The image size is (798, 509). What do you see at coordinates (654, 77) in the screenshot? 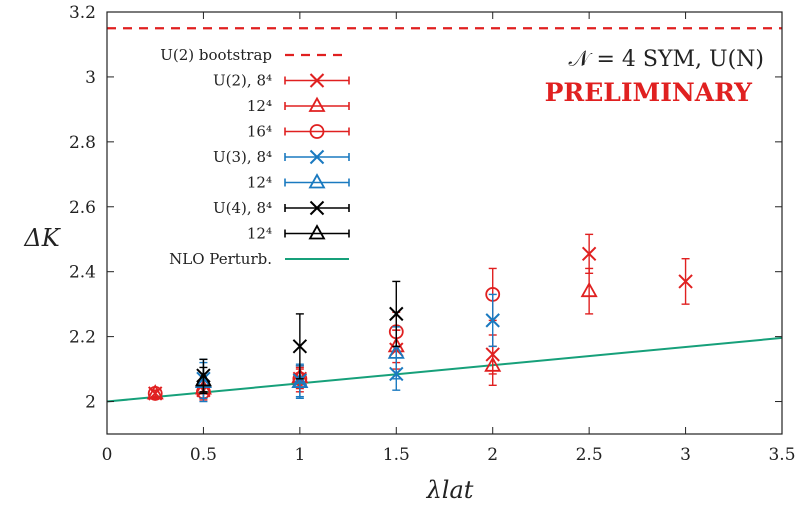
I see `annotation: 𝒩 = 4 SYM, U(N) PRELIMINARY` at bounding box center [654, 77].